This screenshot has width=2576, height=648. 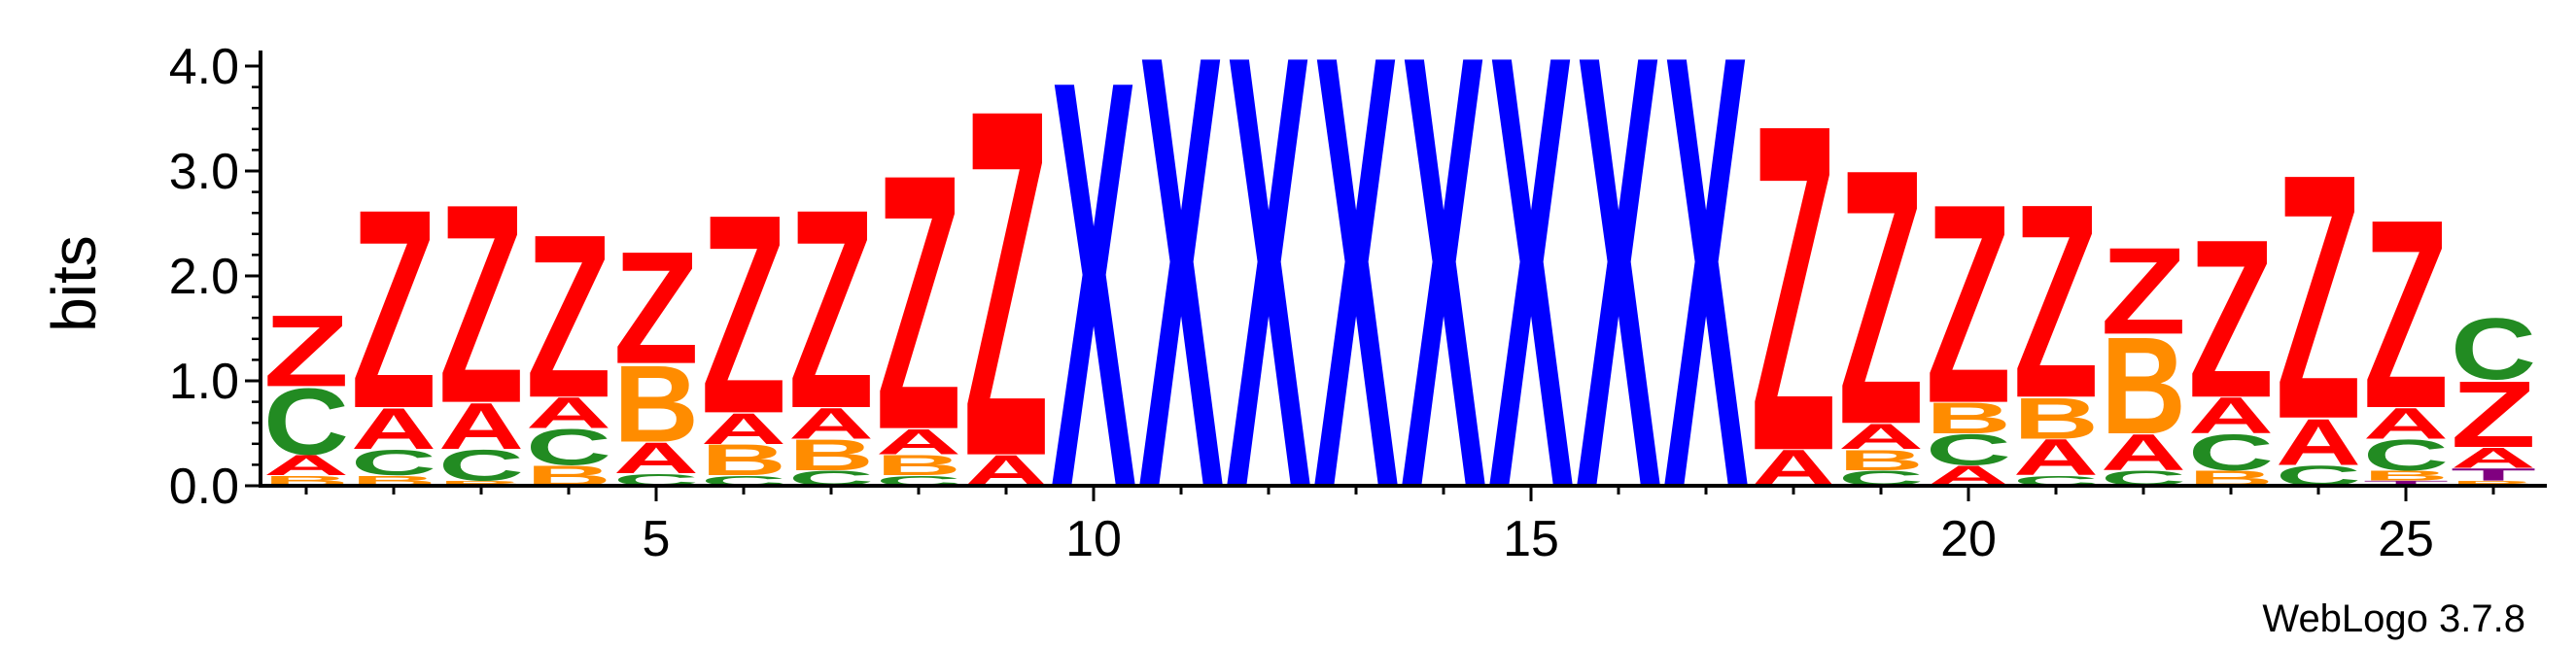 What do you see at coordinates (204, 277) in the screenshot?
I see `y-tick-label: 2.0` at bounding box center [204, 277].